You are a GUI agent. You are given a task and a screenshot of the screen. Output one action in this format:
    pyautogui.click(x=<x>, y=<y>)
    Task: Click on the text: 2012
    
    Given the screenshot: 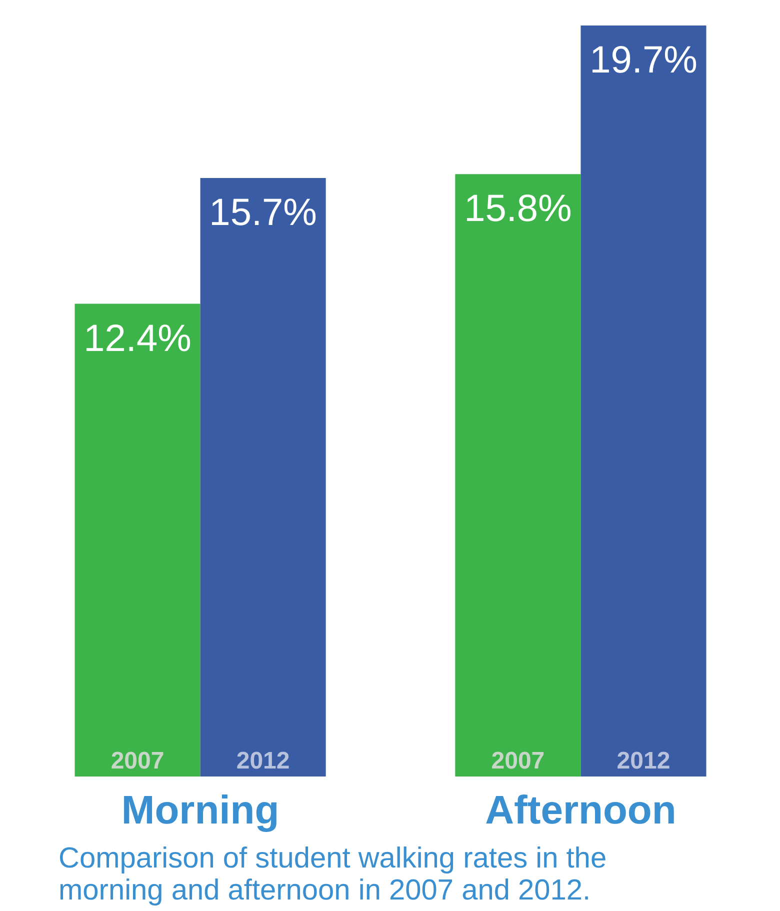 What is the action you would take?
    pyautogui.click(x=643, y=761)
    